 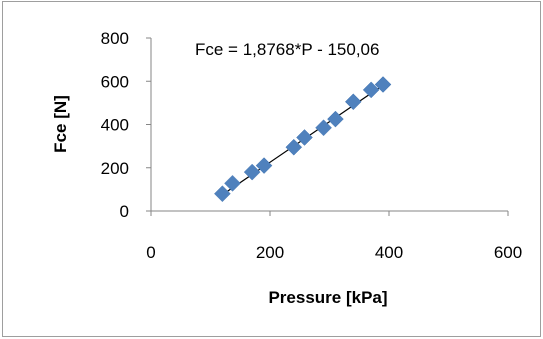 What do you see at coordinates (389, 252) in the screenshot?
I see `x-tick-label: 400` at bounding box center [389, 252].